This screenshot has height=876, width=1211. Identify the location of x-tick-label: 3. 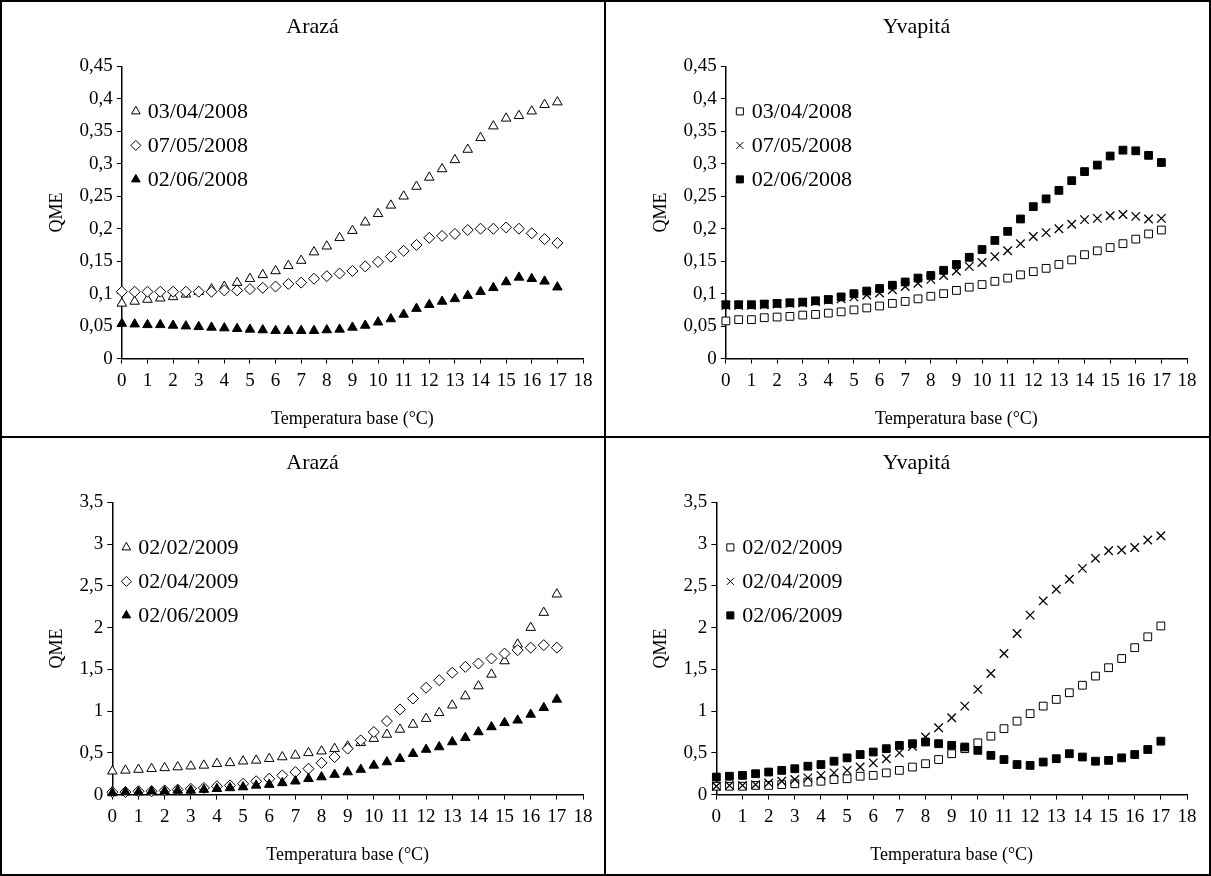
(802, 379).